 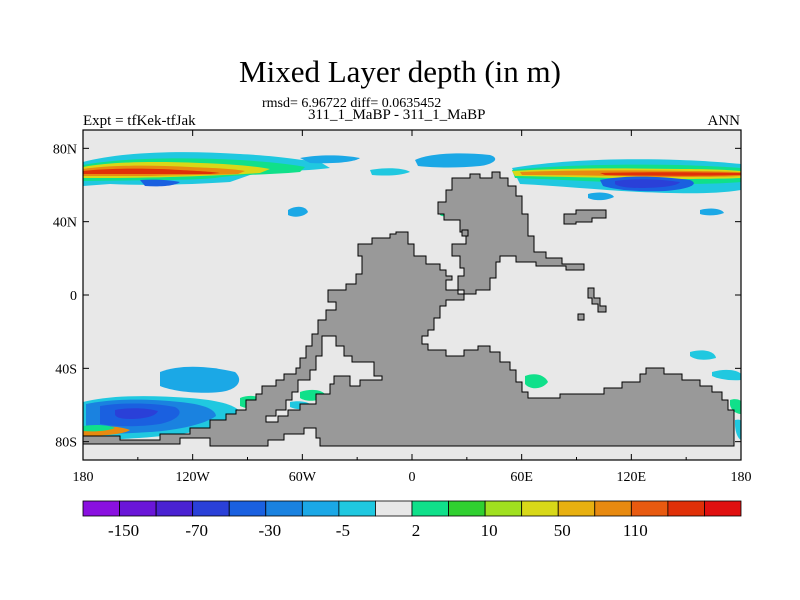 I want to click on x-tick-label: 120E, so click(x=632, y=477).